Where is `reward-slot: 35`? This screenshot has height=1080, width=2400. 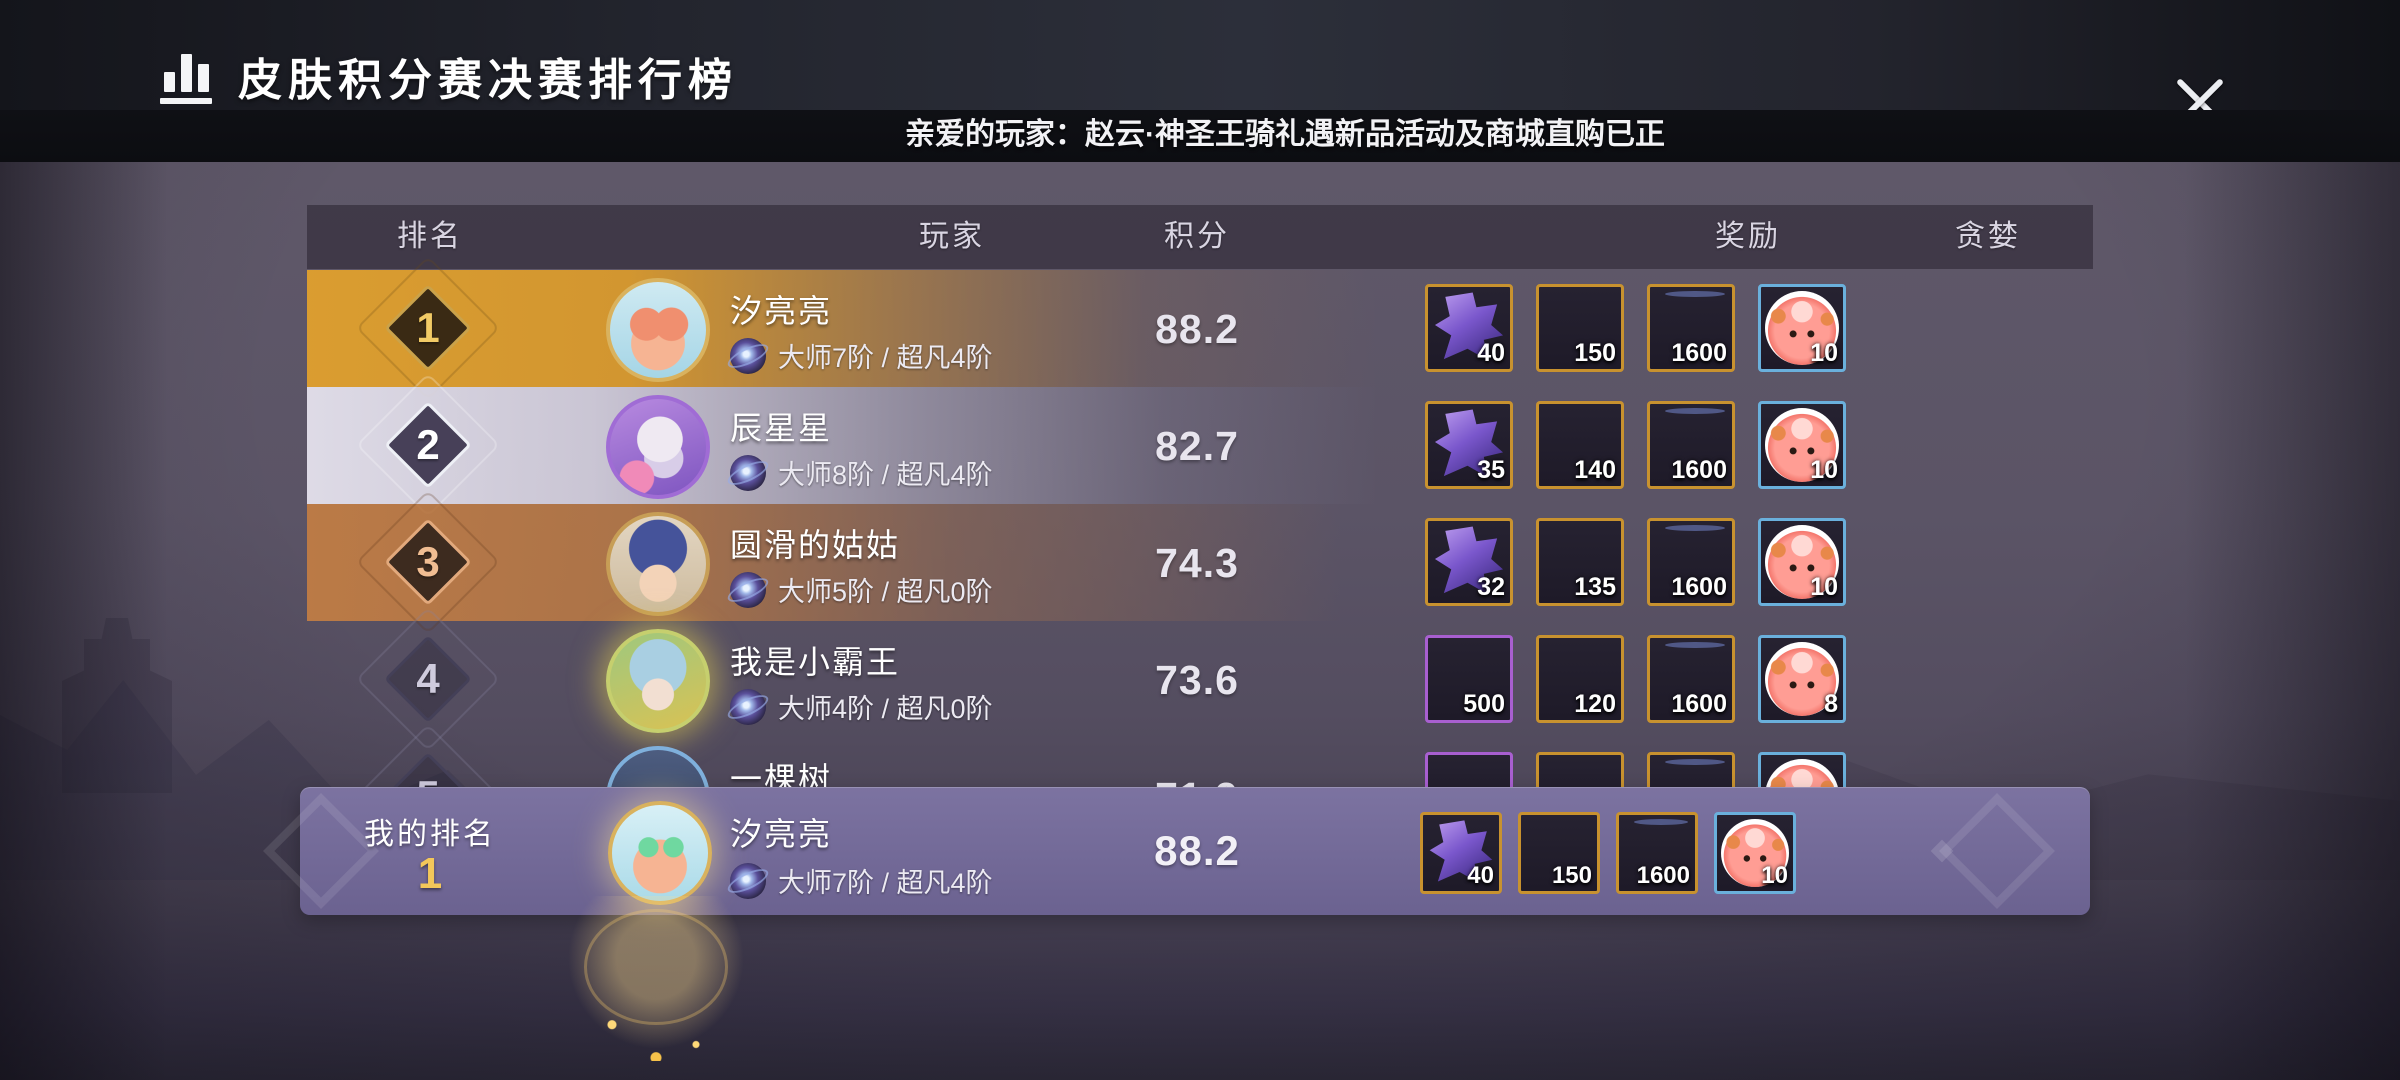 reward-slot: 35 is located at coordinates (1469, 445).